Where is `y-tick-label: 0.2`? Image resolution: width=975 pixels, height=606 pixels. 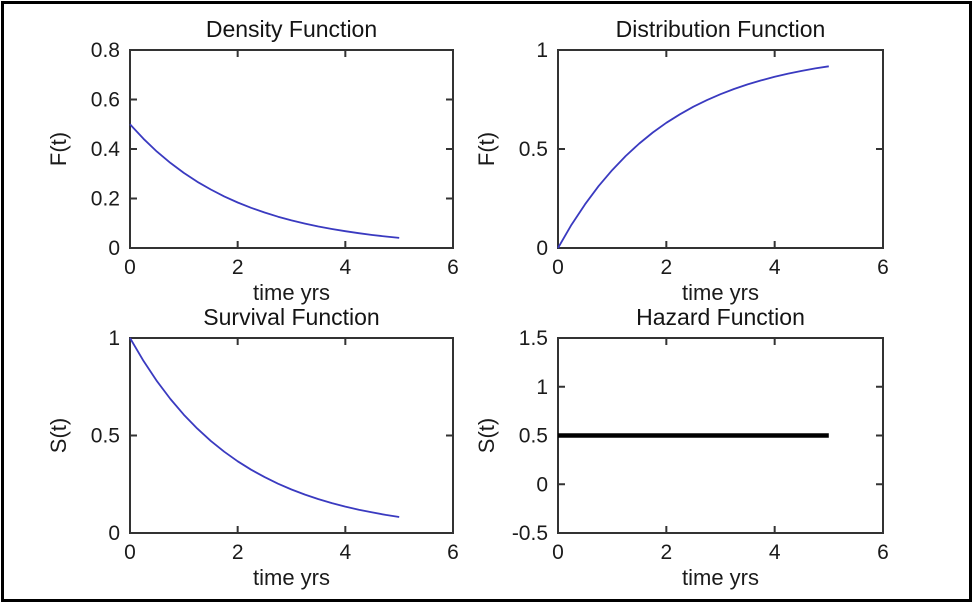 y-tick-label: 0.2 is located at coordinates (105, 199).